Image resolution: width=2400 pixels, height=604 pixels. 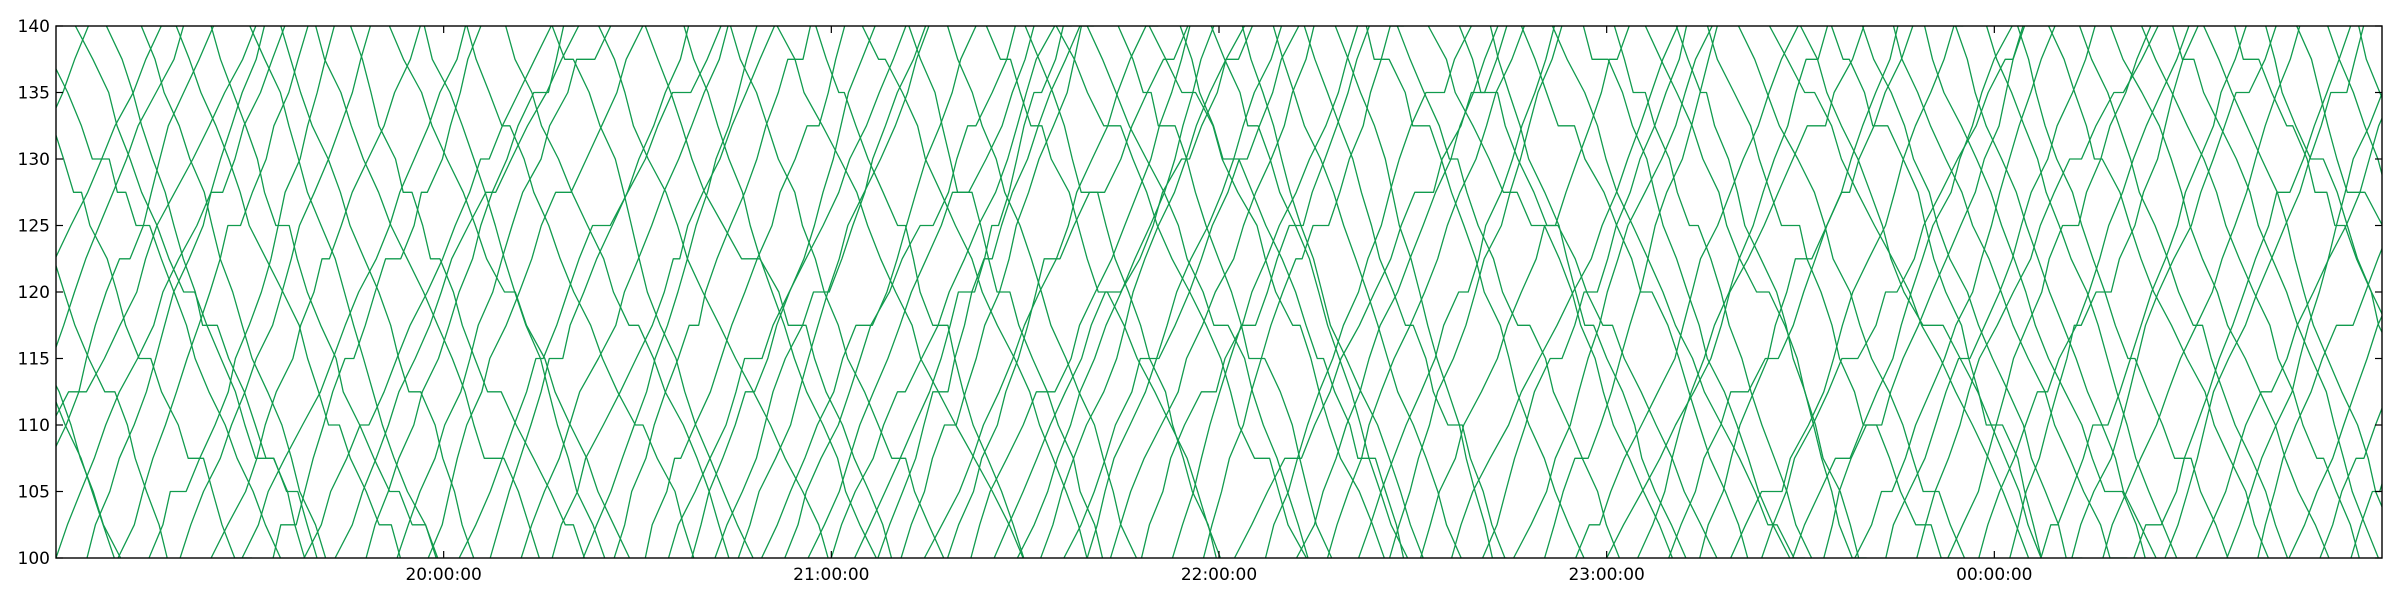 I want to click on y-tick-label: 135, so click(x=34, y=94).